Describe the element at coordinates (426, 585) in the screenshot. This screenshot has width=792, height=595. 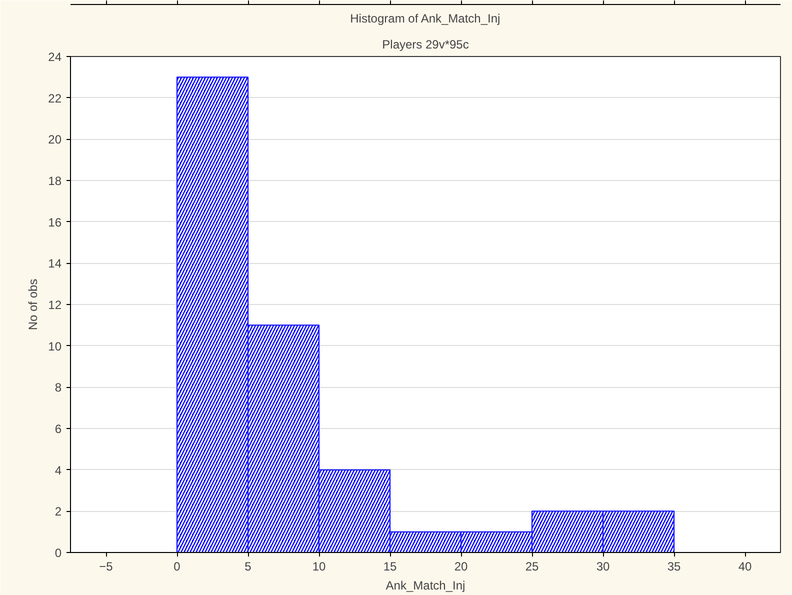
I see `x-axis-title: Ank_Match_Inj` at that location.